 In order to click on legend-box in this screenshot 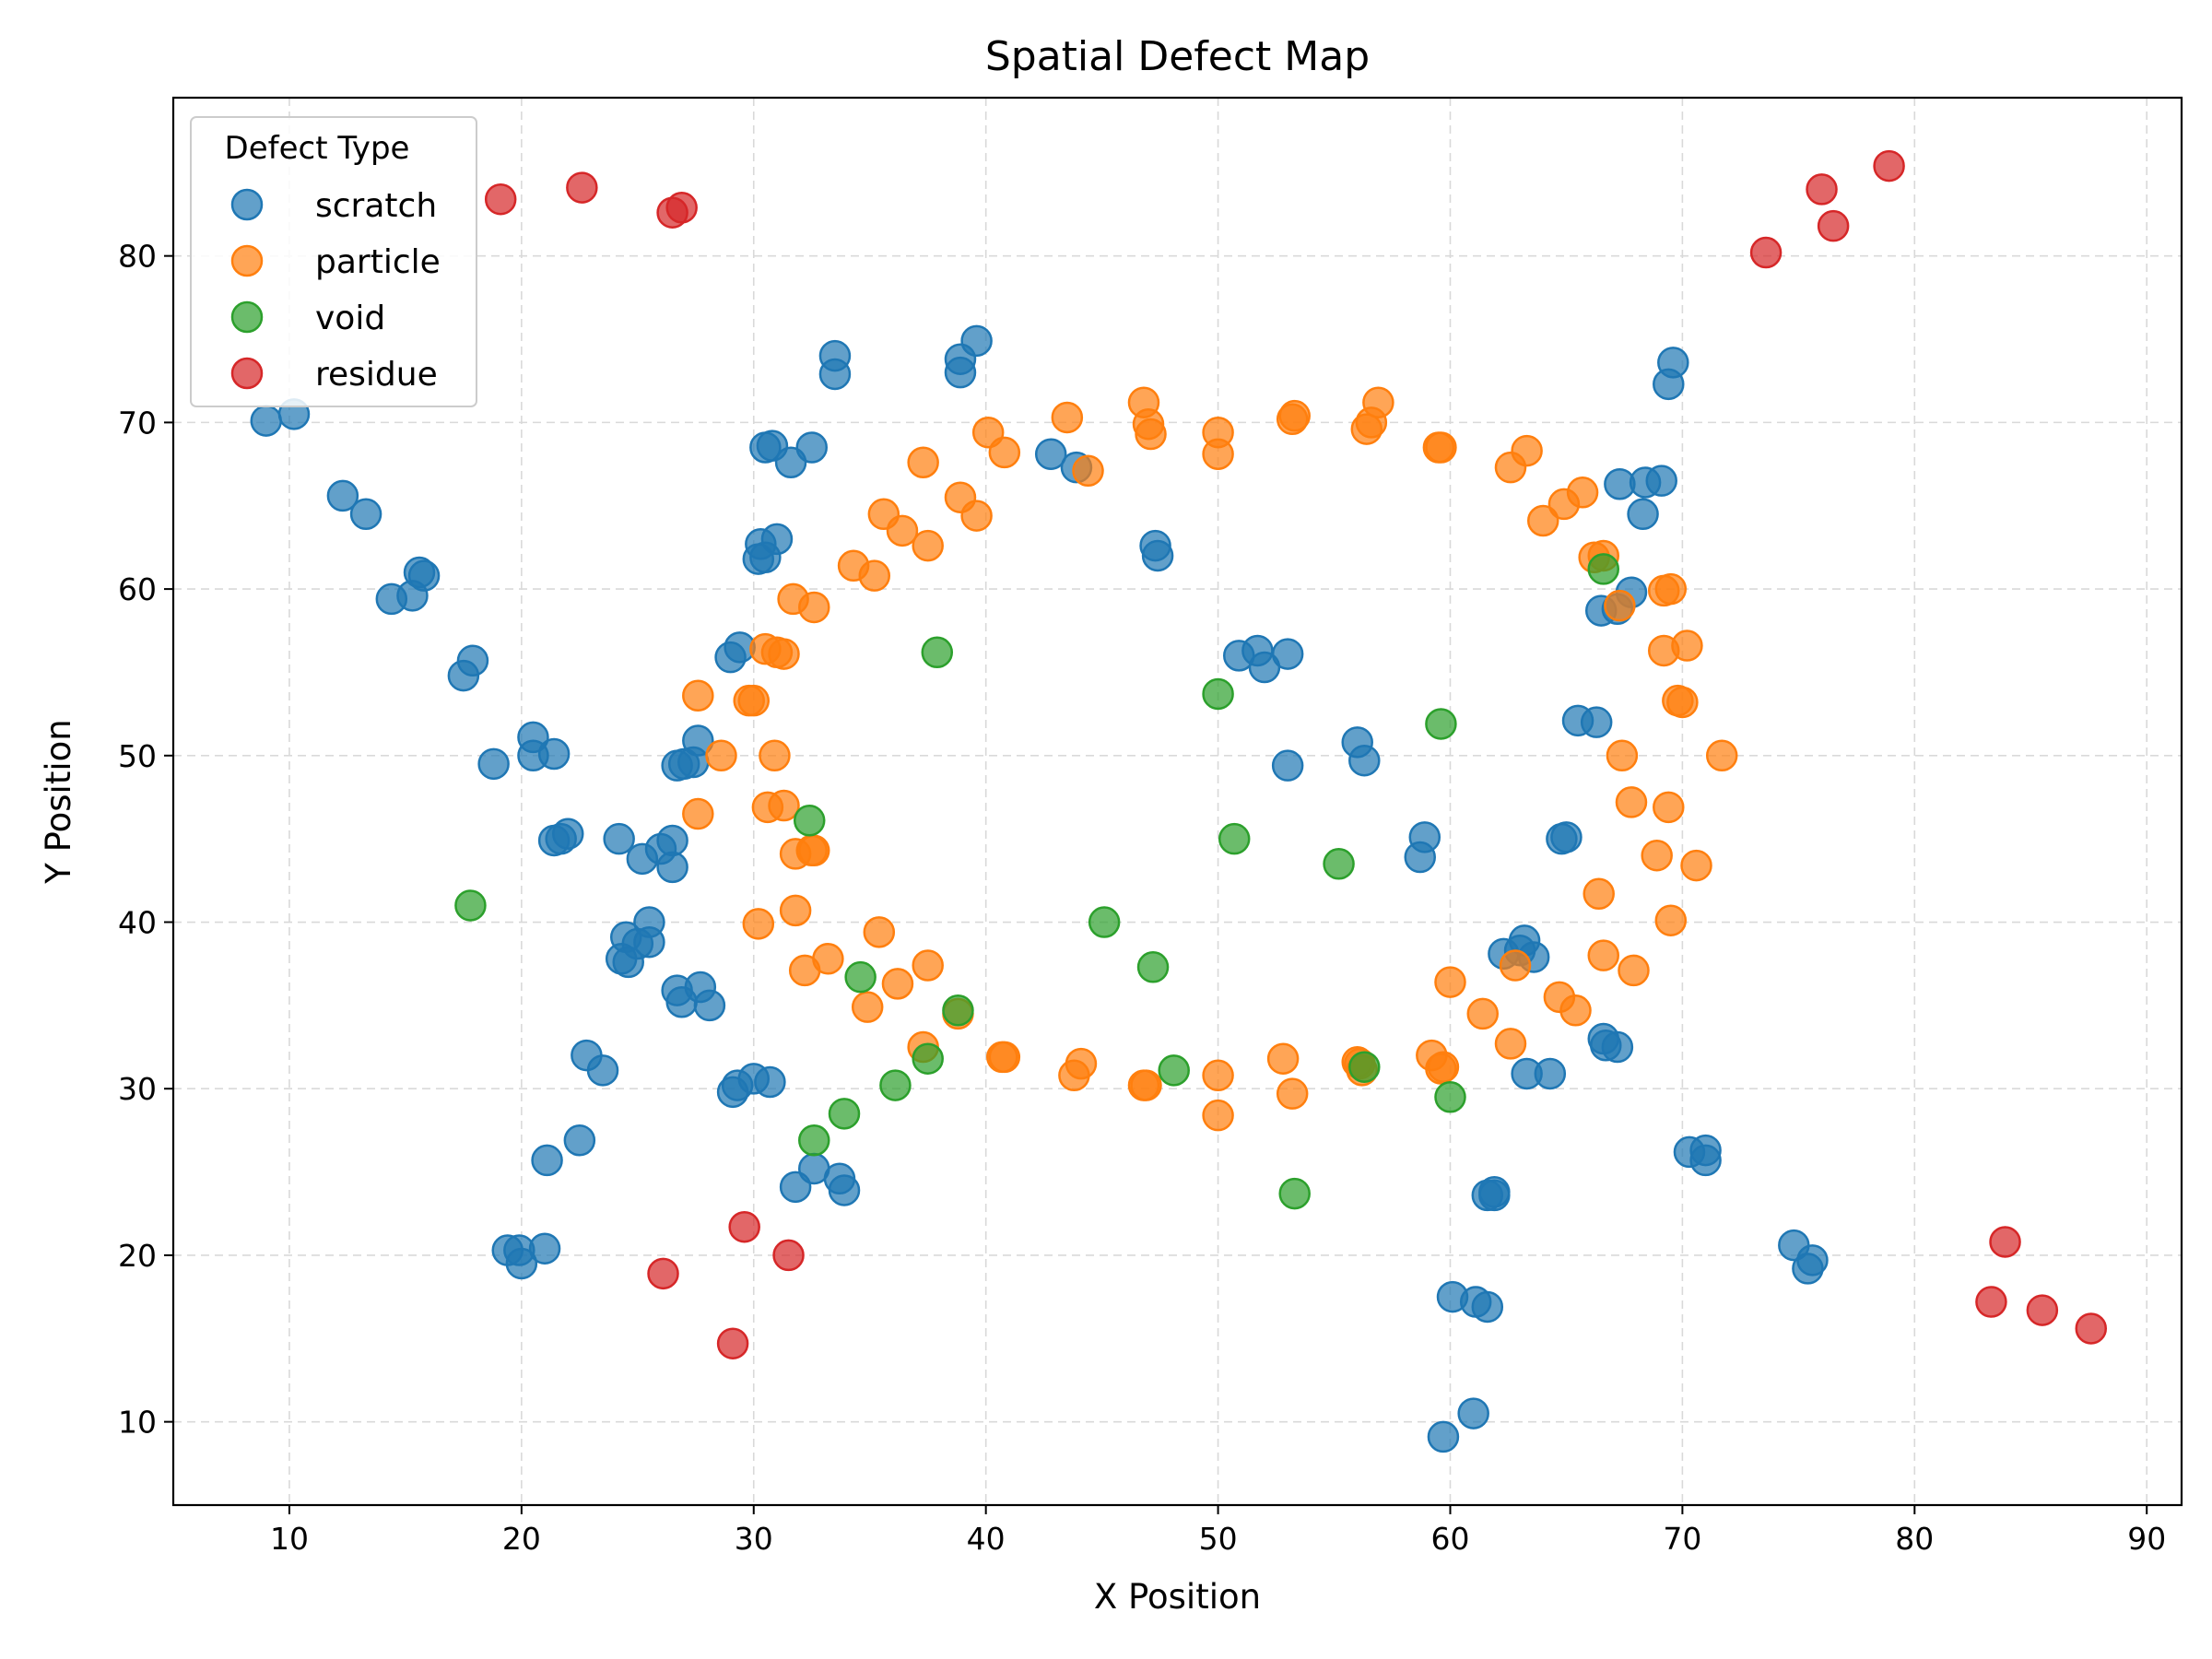, I will do `click(333, 261)`.